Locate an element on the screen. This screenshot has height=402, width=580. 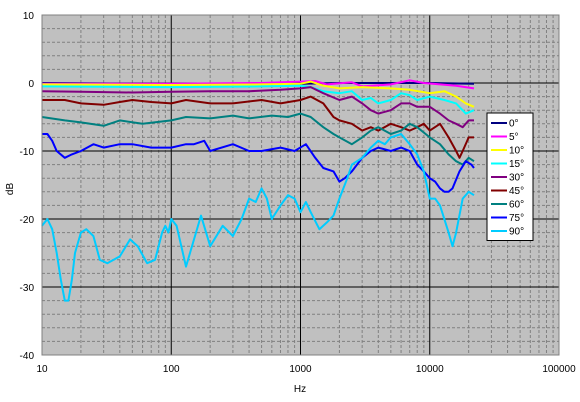
x-tick-label: 100 is located at coordinates (171, 369).